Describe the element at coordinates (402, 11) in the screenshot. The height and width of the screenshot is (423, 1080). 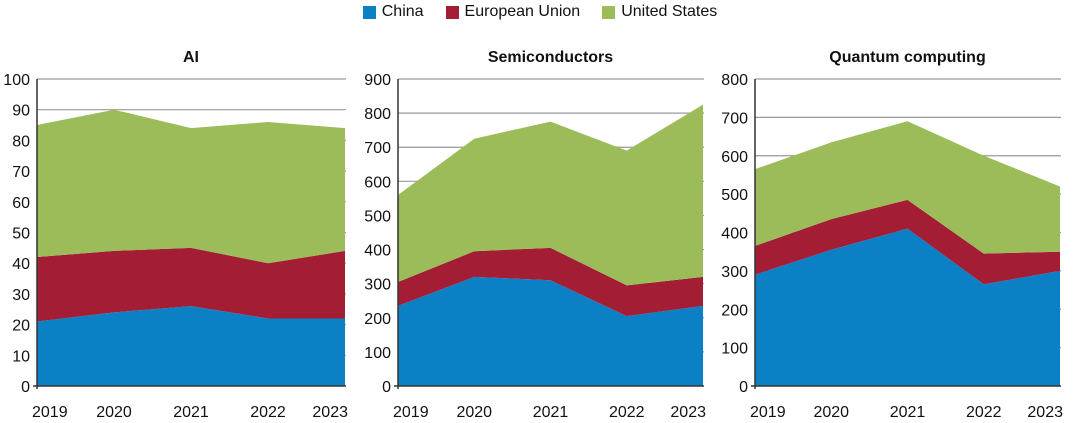
I see `legend-label-china: China` at that location.